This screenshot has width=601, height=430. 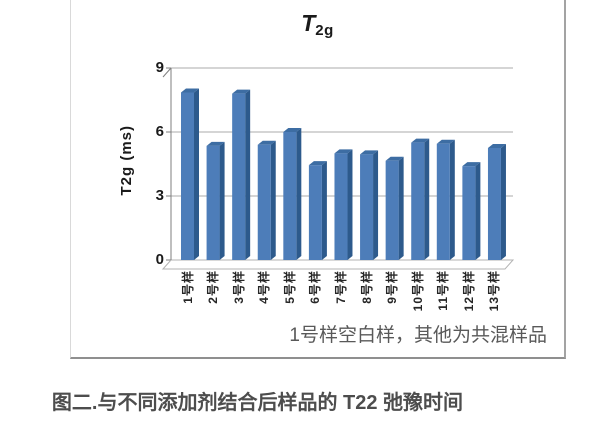 I want to click on y-axis-tick-label: 9, so click(x=159, y=67).